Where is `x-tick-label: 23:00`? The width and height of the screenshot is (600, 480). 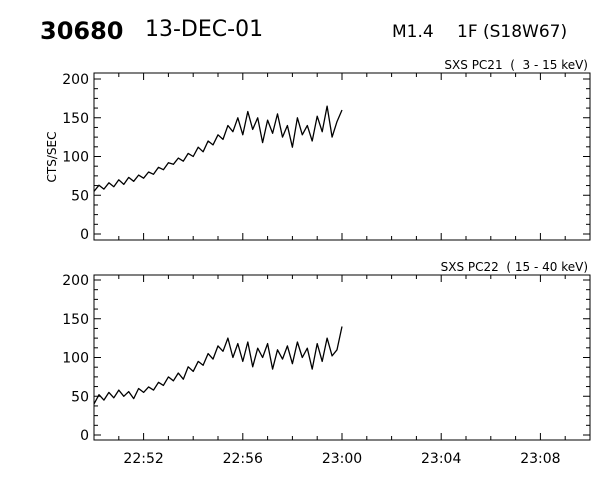 x-tick-label: 23:00 is located at coordinates (342, 459).